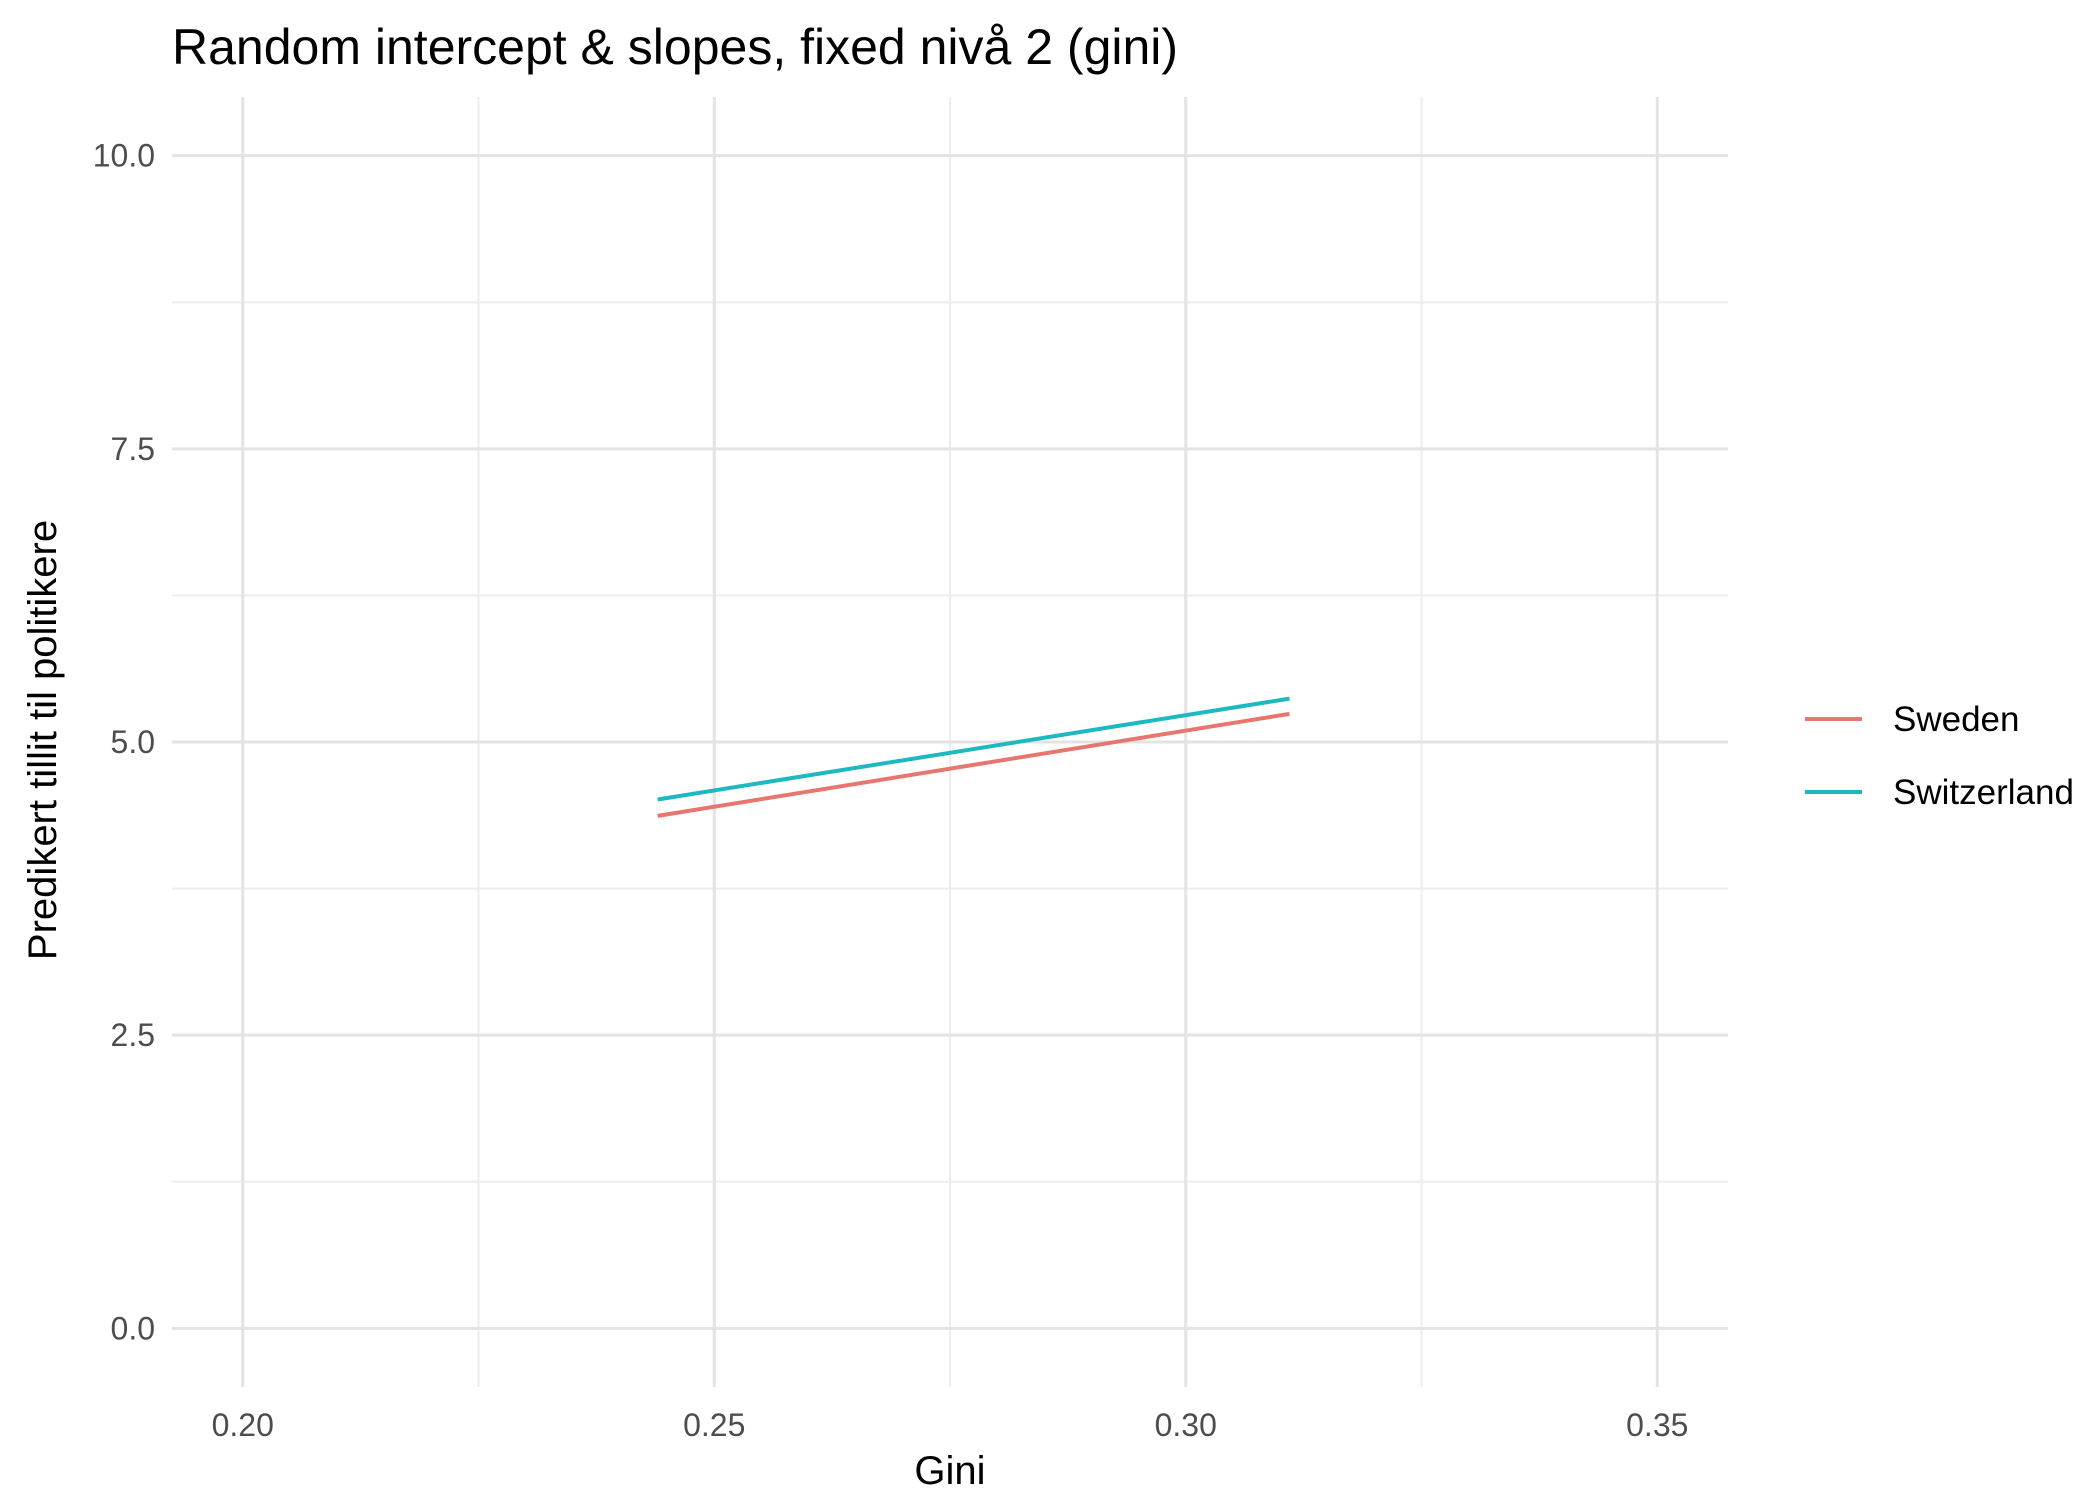 The height and width of the screenshot is (1499, 2100). Describe the element at coordinates (43, 740) in the screenshot. I see `y-axis-title: Predikert tillit til politikere` at that location.